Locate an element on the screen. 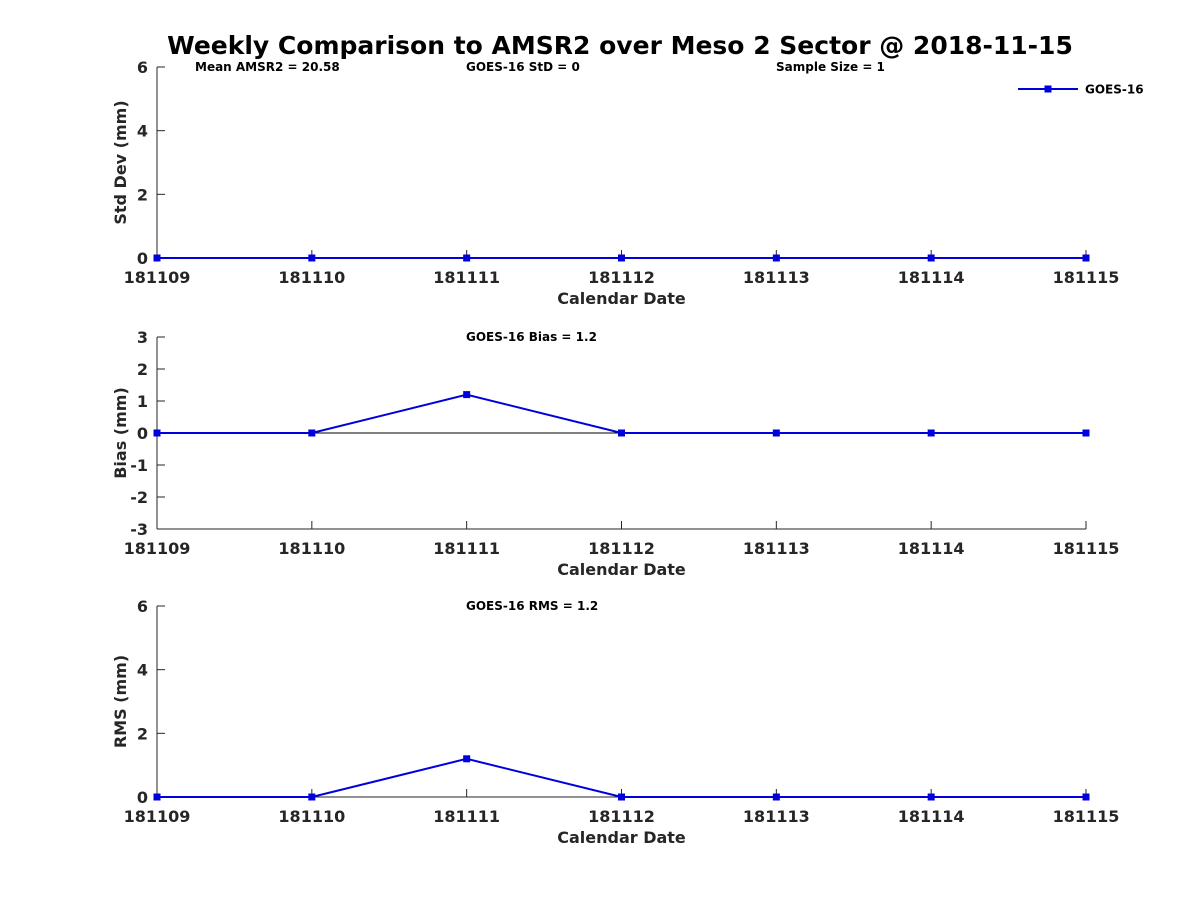  y-tick-label: 3 is located at coordinates (142, 337).